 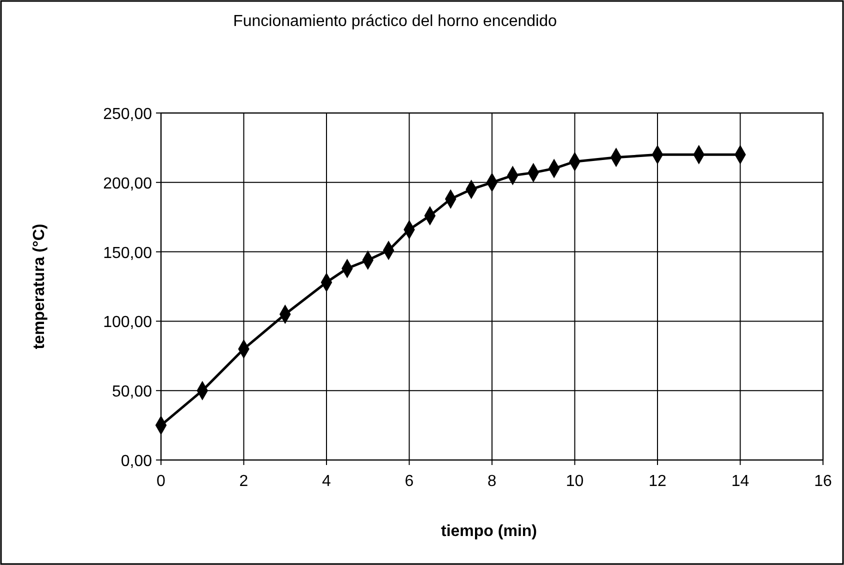 What do you see at coordinates (409, 481) in the screenshot?
I see `x-tick-label: 6` at bounding box center [409, 481].